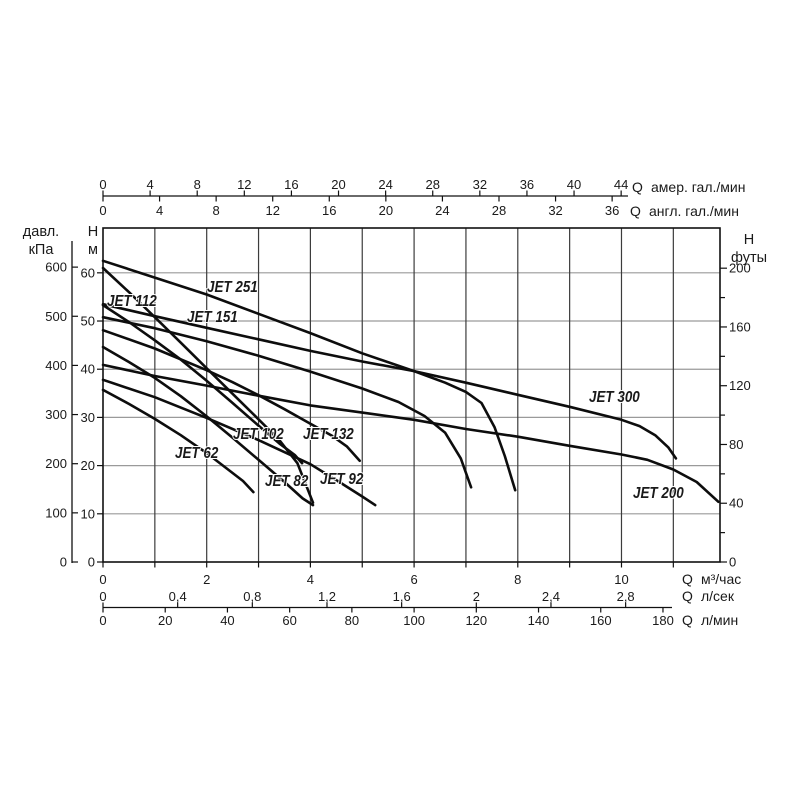 Image resolution: width=800 pixels, height=805 pixels. Describe the element at coordinates (102, 184) in the screenshot. I see `us-gpm-tick: 0` at that location.